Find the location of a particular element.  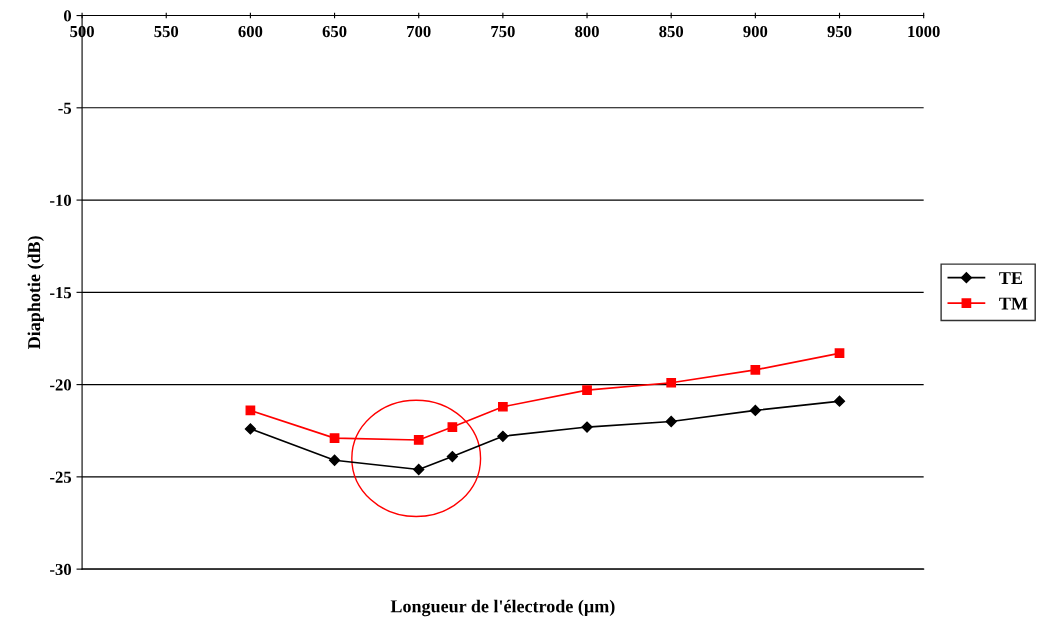

x-tick-label: 1000 is located at coordinates (924, 31).